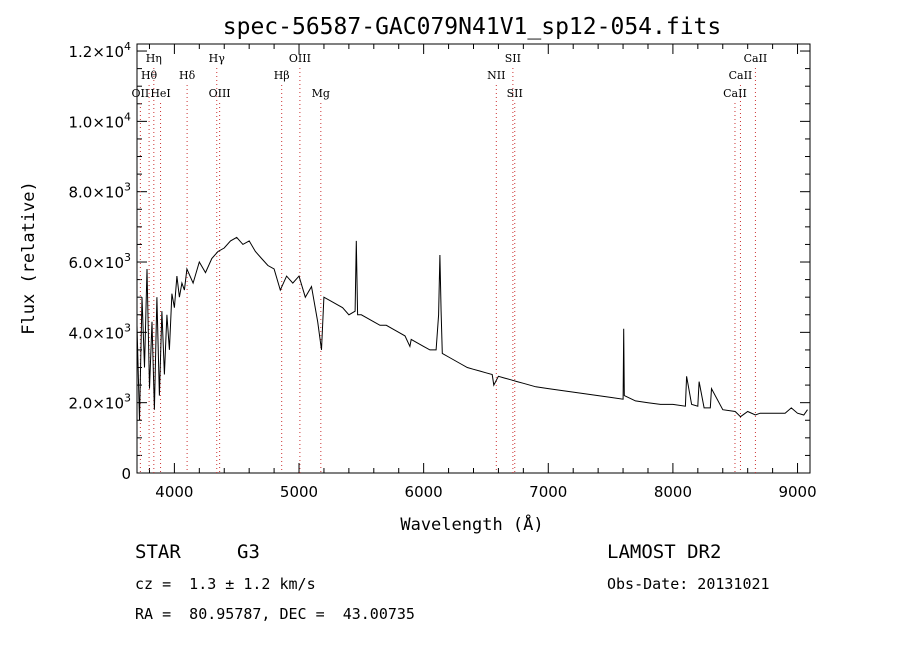  What do you see at coordinates (174, 492) in the screenshot?
I see `x-tick-label: 4000` at bounding box center [174, 492].